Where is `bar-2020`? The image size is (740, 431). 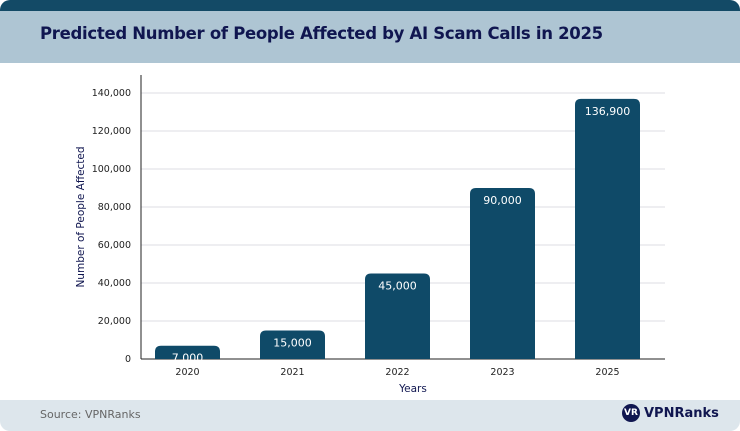 bar-2020 is located at coordinates (187, 352).